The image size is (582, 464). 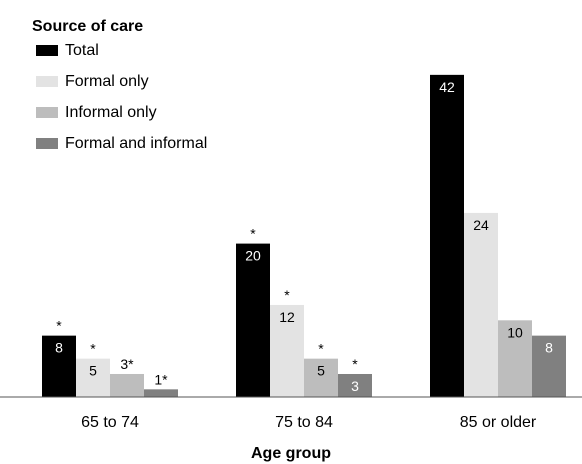 What do you see at coordinates (447, 236) in the screenshot?
I see `bar-85-or-older-total` at bounding box center [447, 236].